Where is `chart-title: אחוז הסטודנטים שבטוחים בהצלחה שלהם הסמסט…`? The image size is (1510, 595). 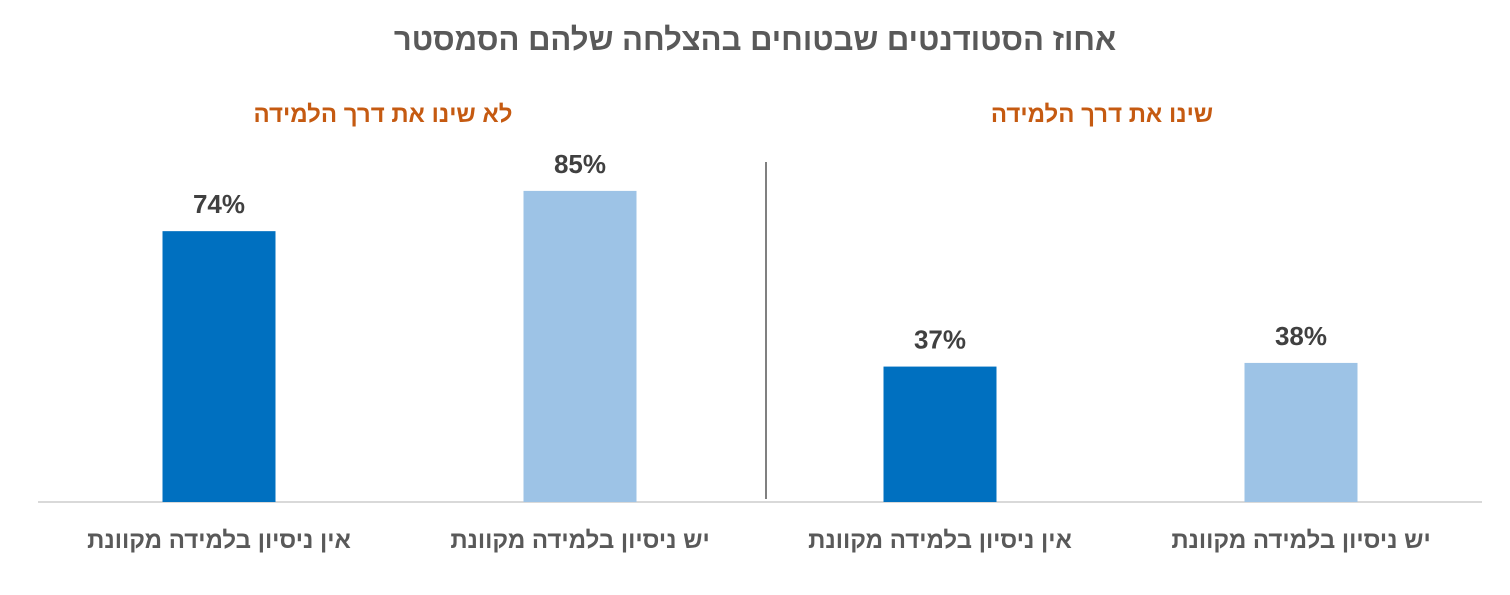
chart-title: אחוז הסטודנטים שבטוחים בהצלחה שלהם הסמסט… is located at coordinates (755, 39).